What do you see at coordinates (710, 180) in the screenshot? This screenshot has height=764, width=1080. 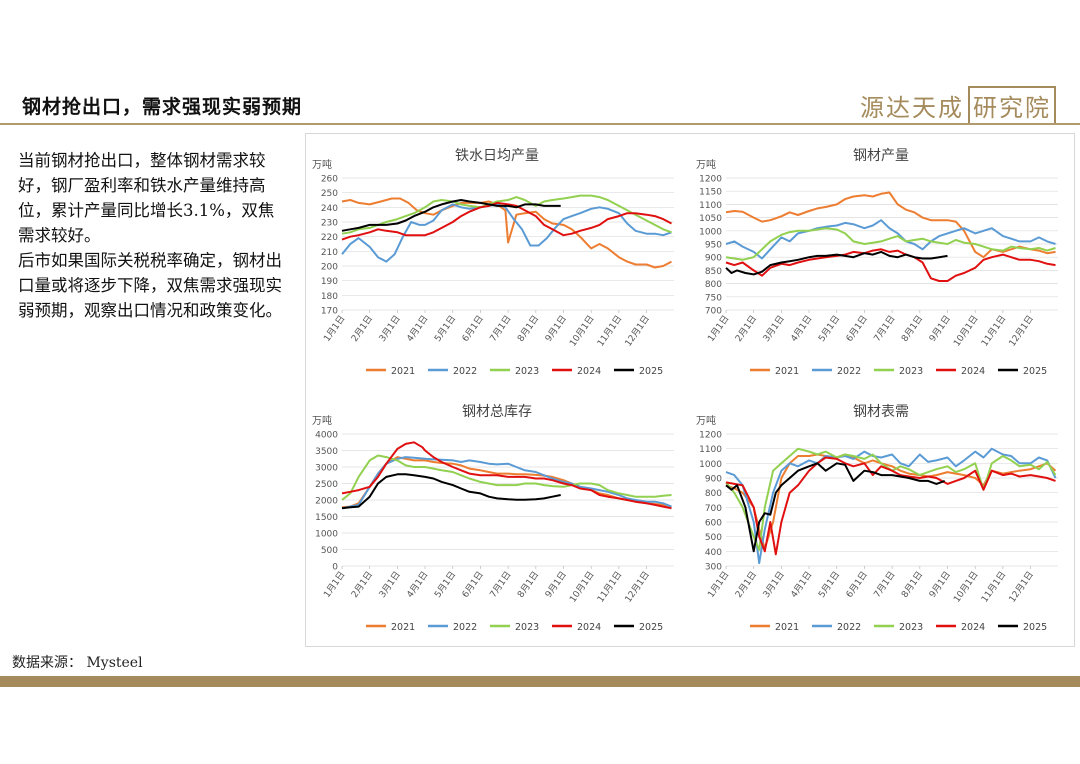 I see `y-tick-label: 1200` at bounding box center [710, 180].